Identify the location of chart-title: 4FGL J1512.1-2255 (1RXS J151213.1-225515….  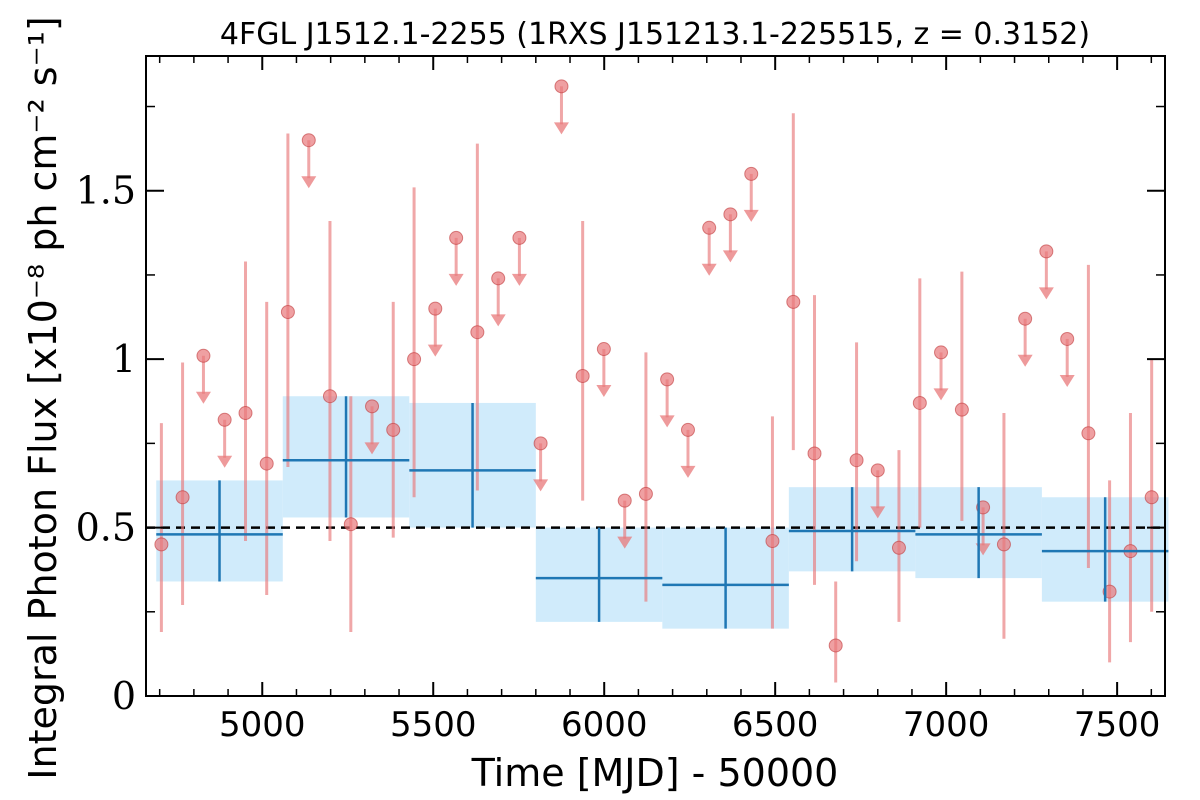
(655, 34).